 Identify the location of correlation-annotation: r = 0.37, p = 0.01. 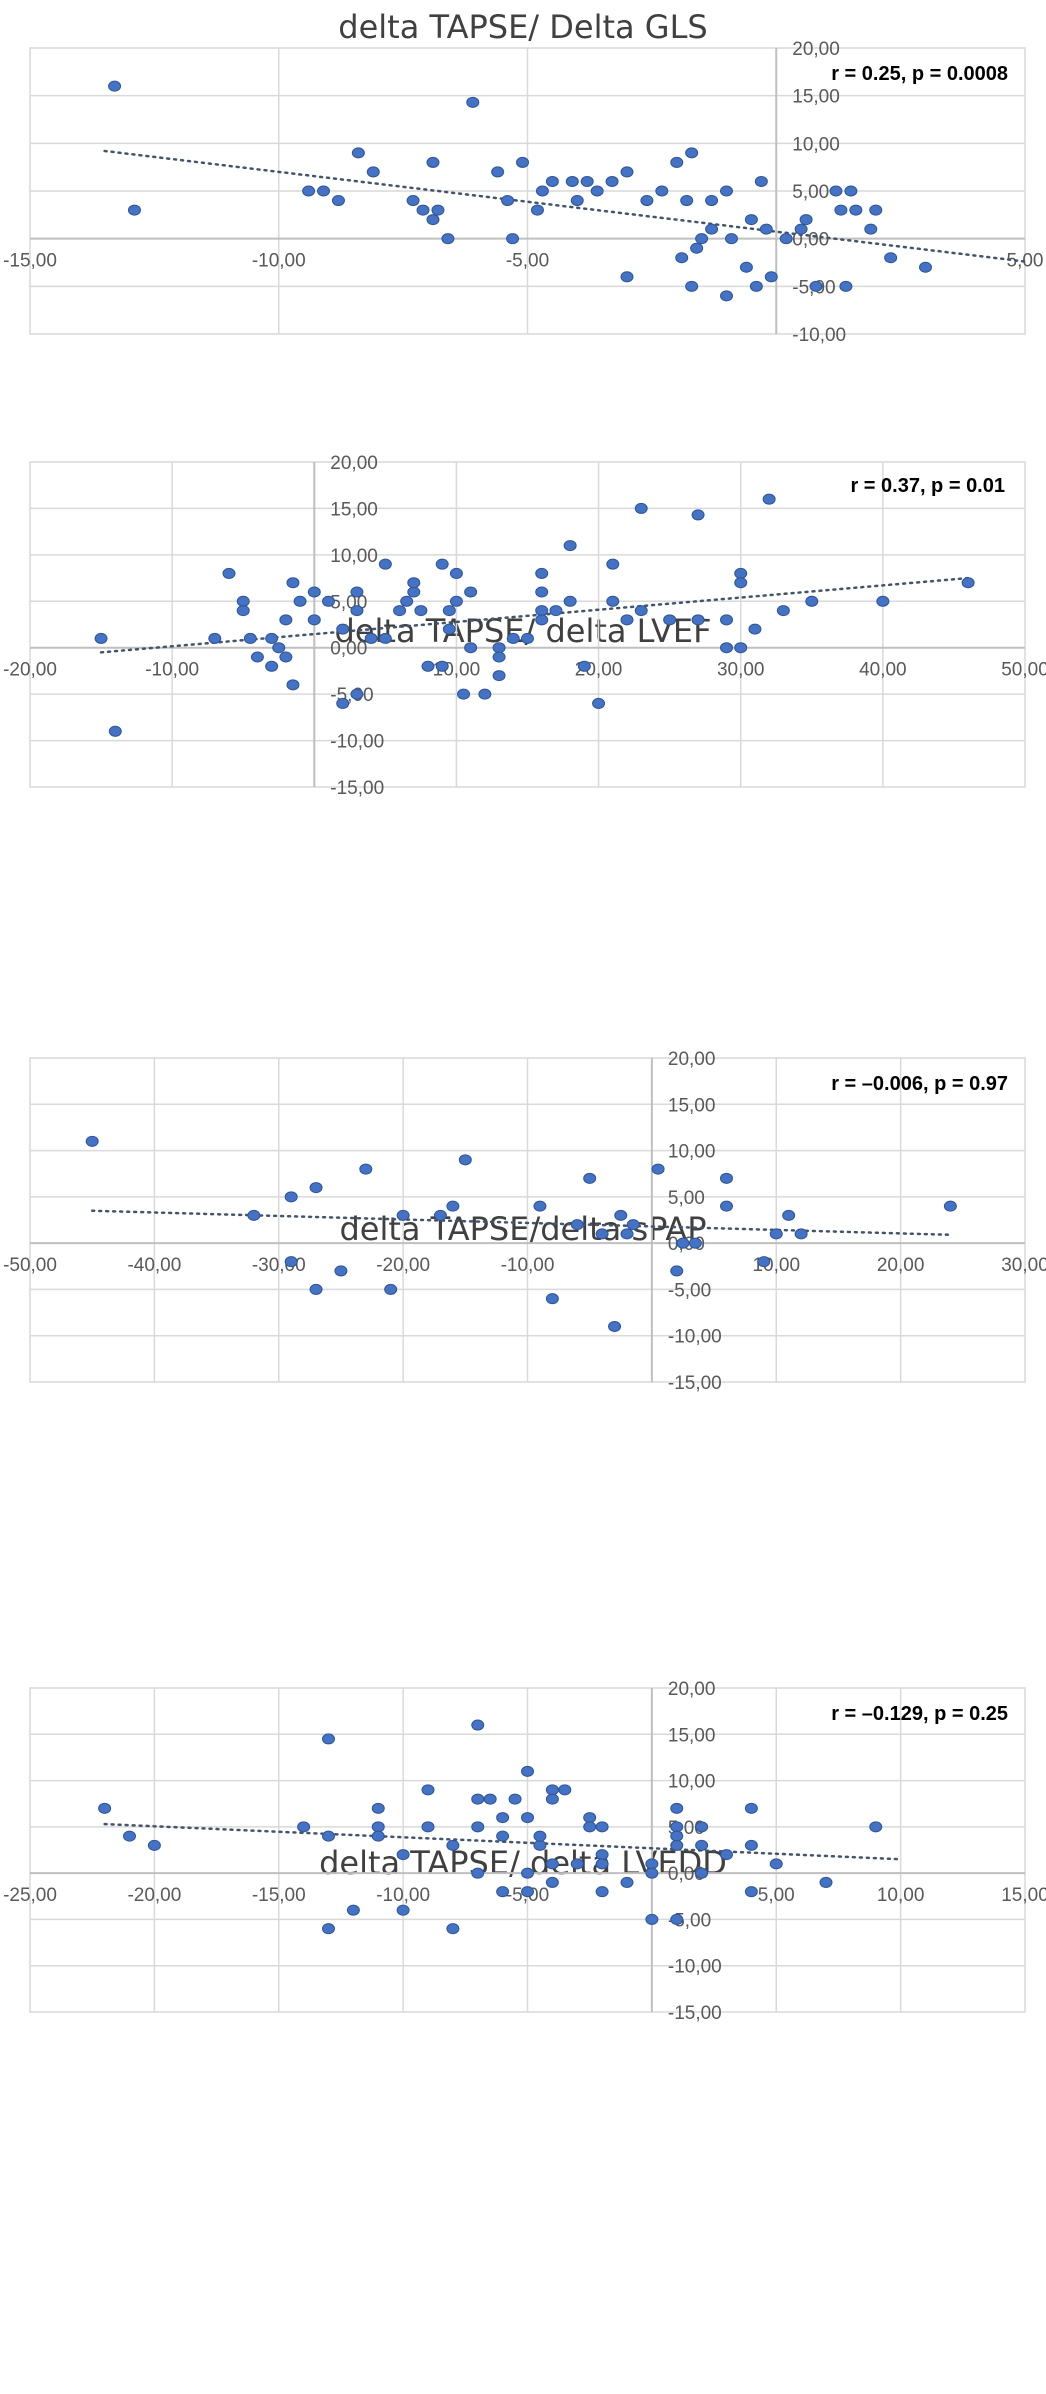
(927, 486).